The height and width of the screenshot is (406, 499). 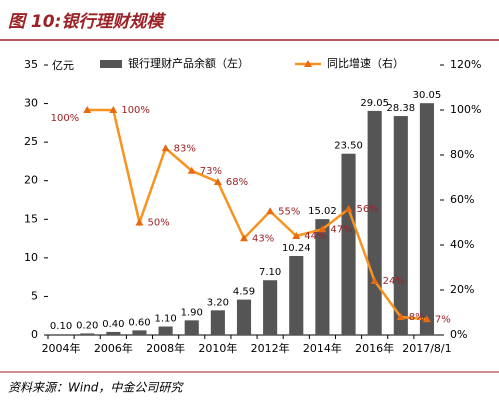 What do you see at coordinates (31, 257) in the screenshot?
I see `y-tick-label: 10` at bounding box center [31, 257].